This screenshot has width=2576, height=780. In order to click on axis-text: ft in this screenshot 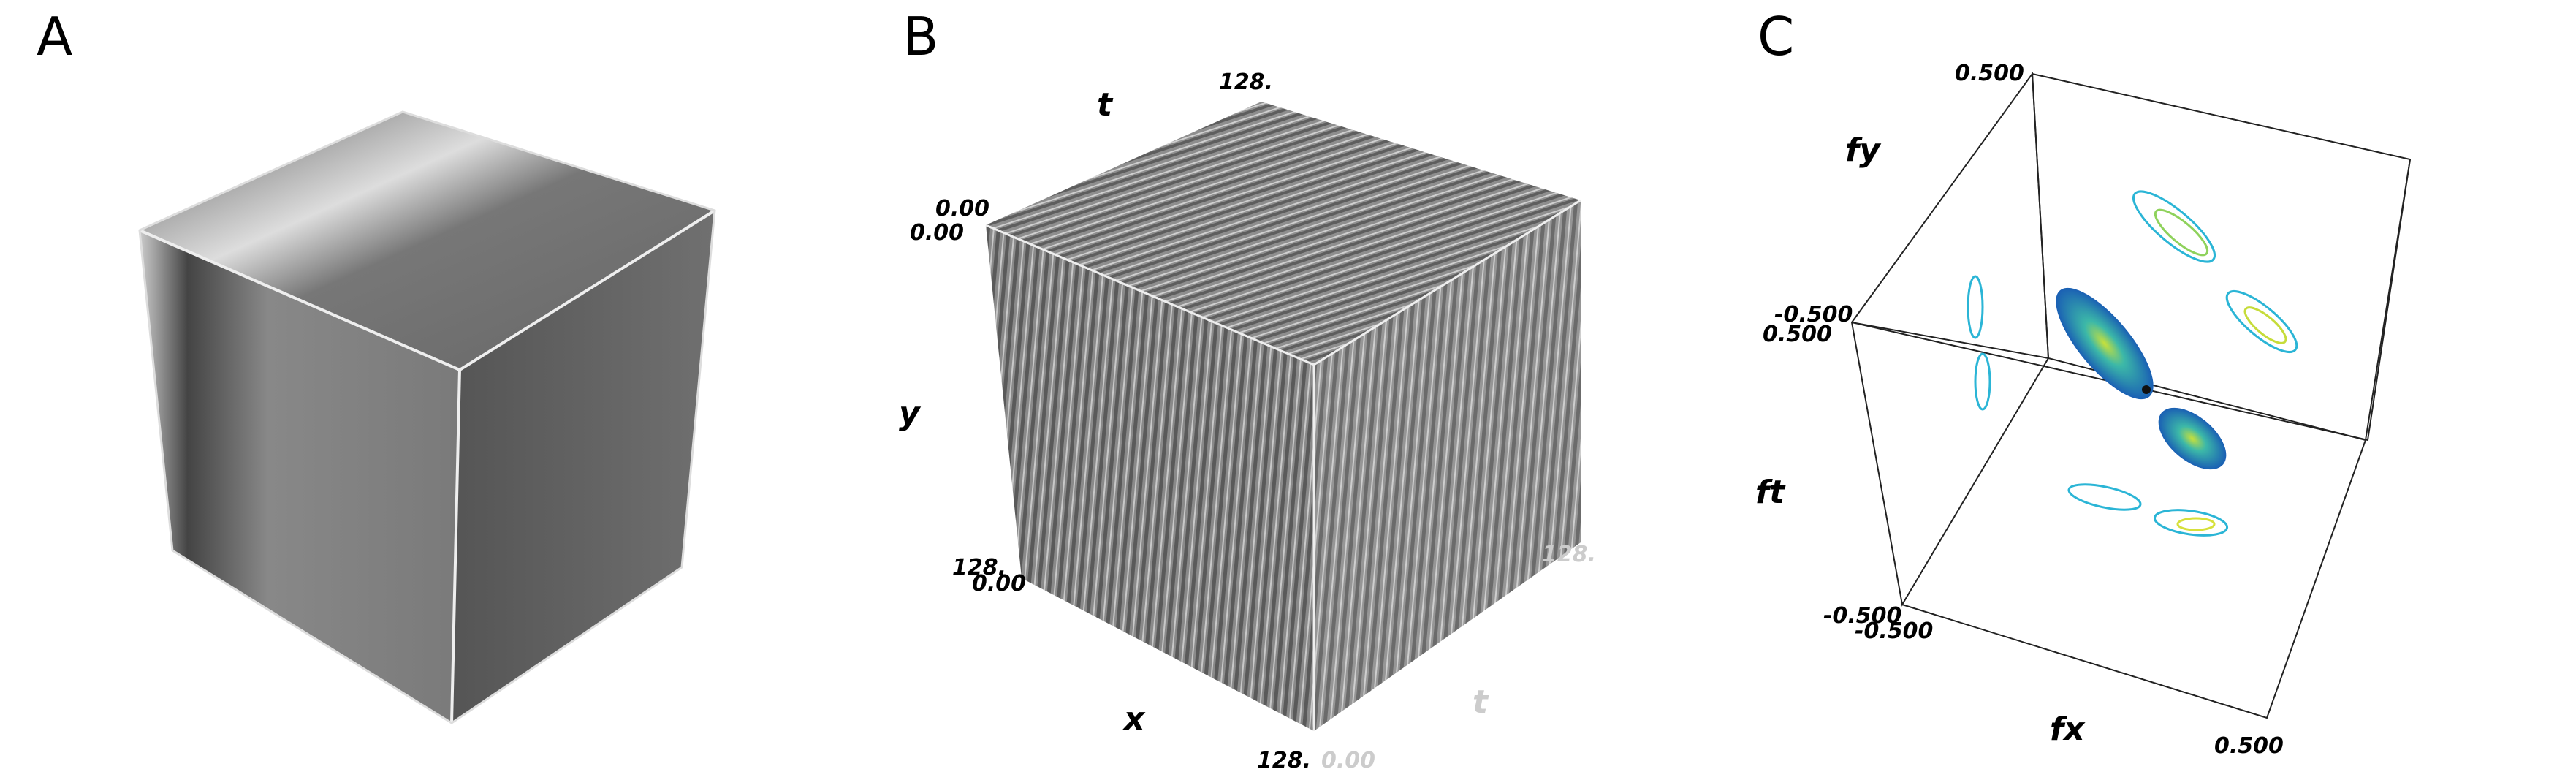, I will do `click(1771, 492)`.